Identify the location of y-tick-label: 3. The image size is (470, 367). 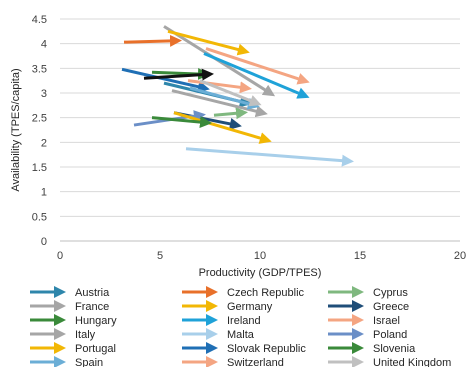
(44, 94).